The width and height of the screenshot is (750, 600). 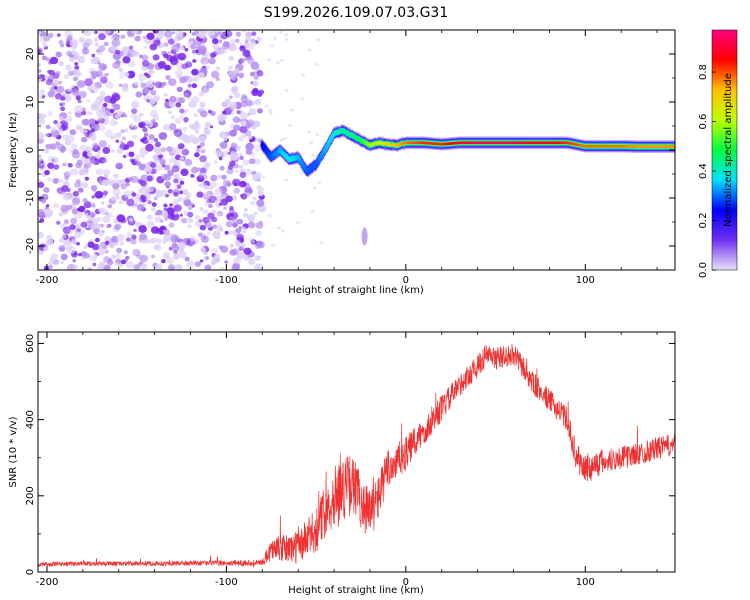 I want to click on colorbar-tick-label: 0.4, so click(x=703, y=171).